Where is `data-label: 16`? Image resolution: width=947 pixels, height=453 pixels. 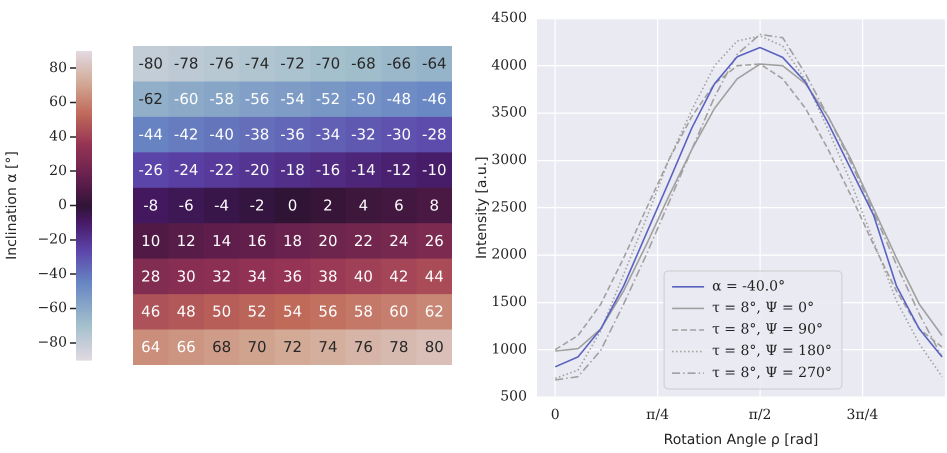 data-label: 16 is located at coordinates (257, 241).